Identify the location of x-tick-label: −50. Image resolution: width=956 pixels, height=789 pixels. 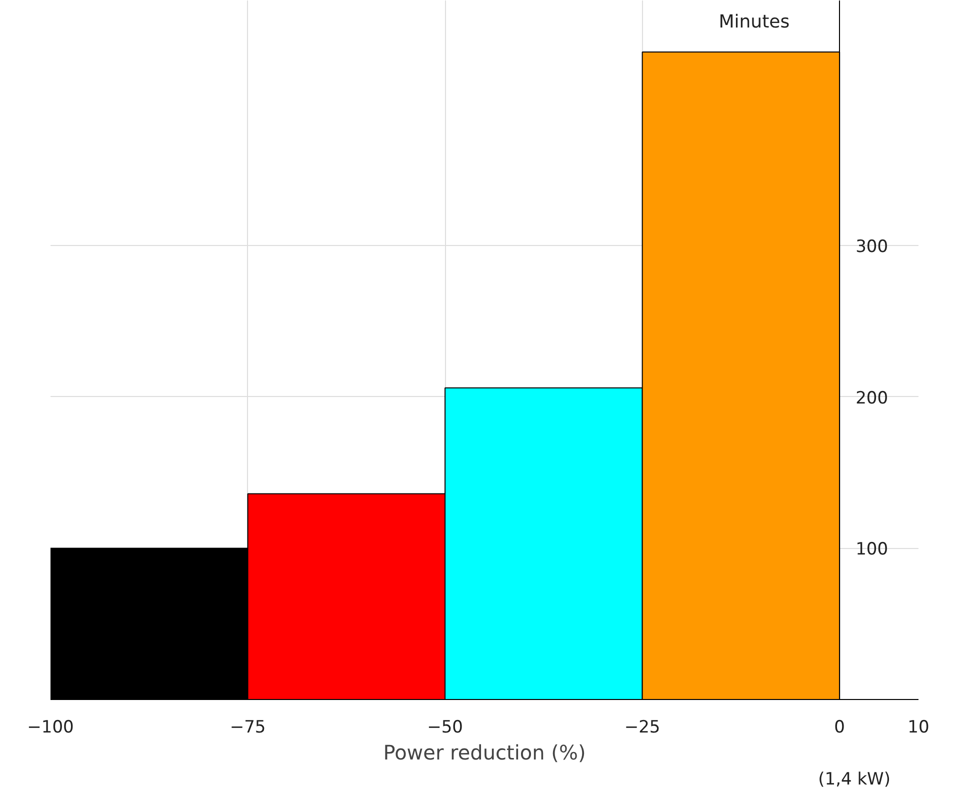
(445, 728).